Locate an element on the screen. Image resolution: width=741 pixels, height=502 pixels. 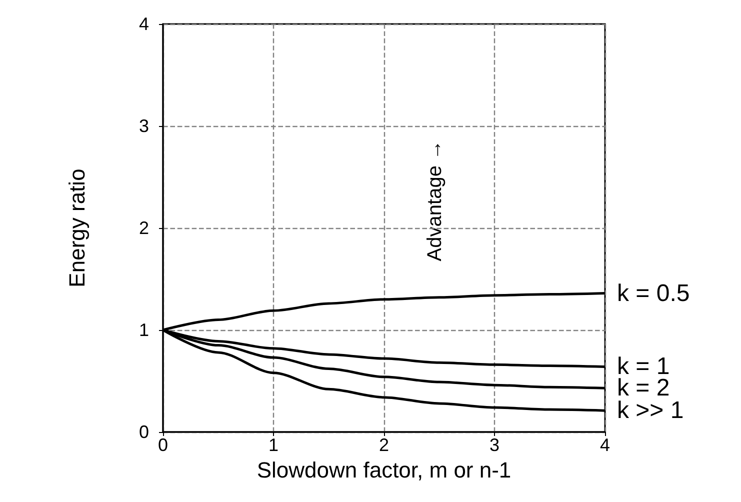
x-tick-label: 3 is located at coordinates (494, 445).